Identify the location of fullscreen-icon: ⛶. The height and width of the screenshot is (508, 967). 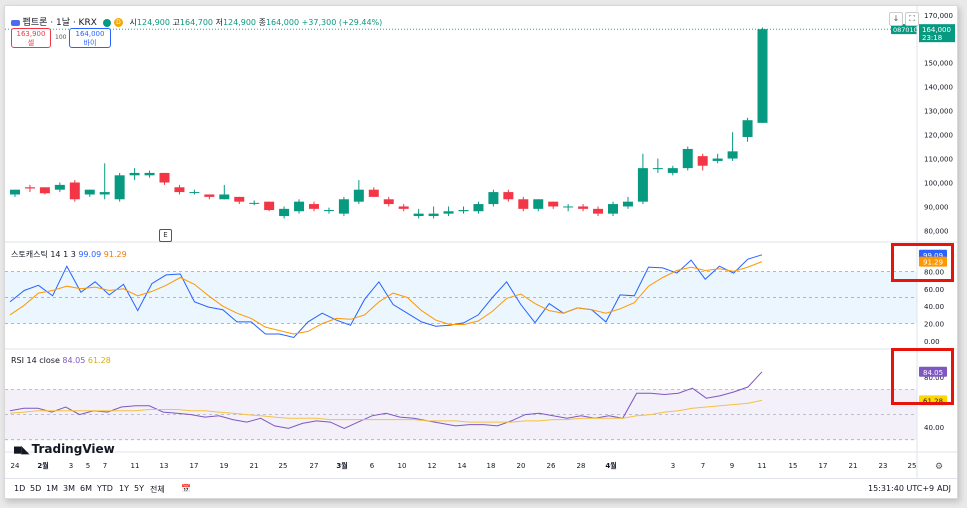
(912, 19).